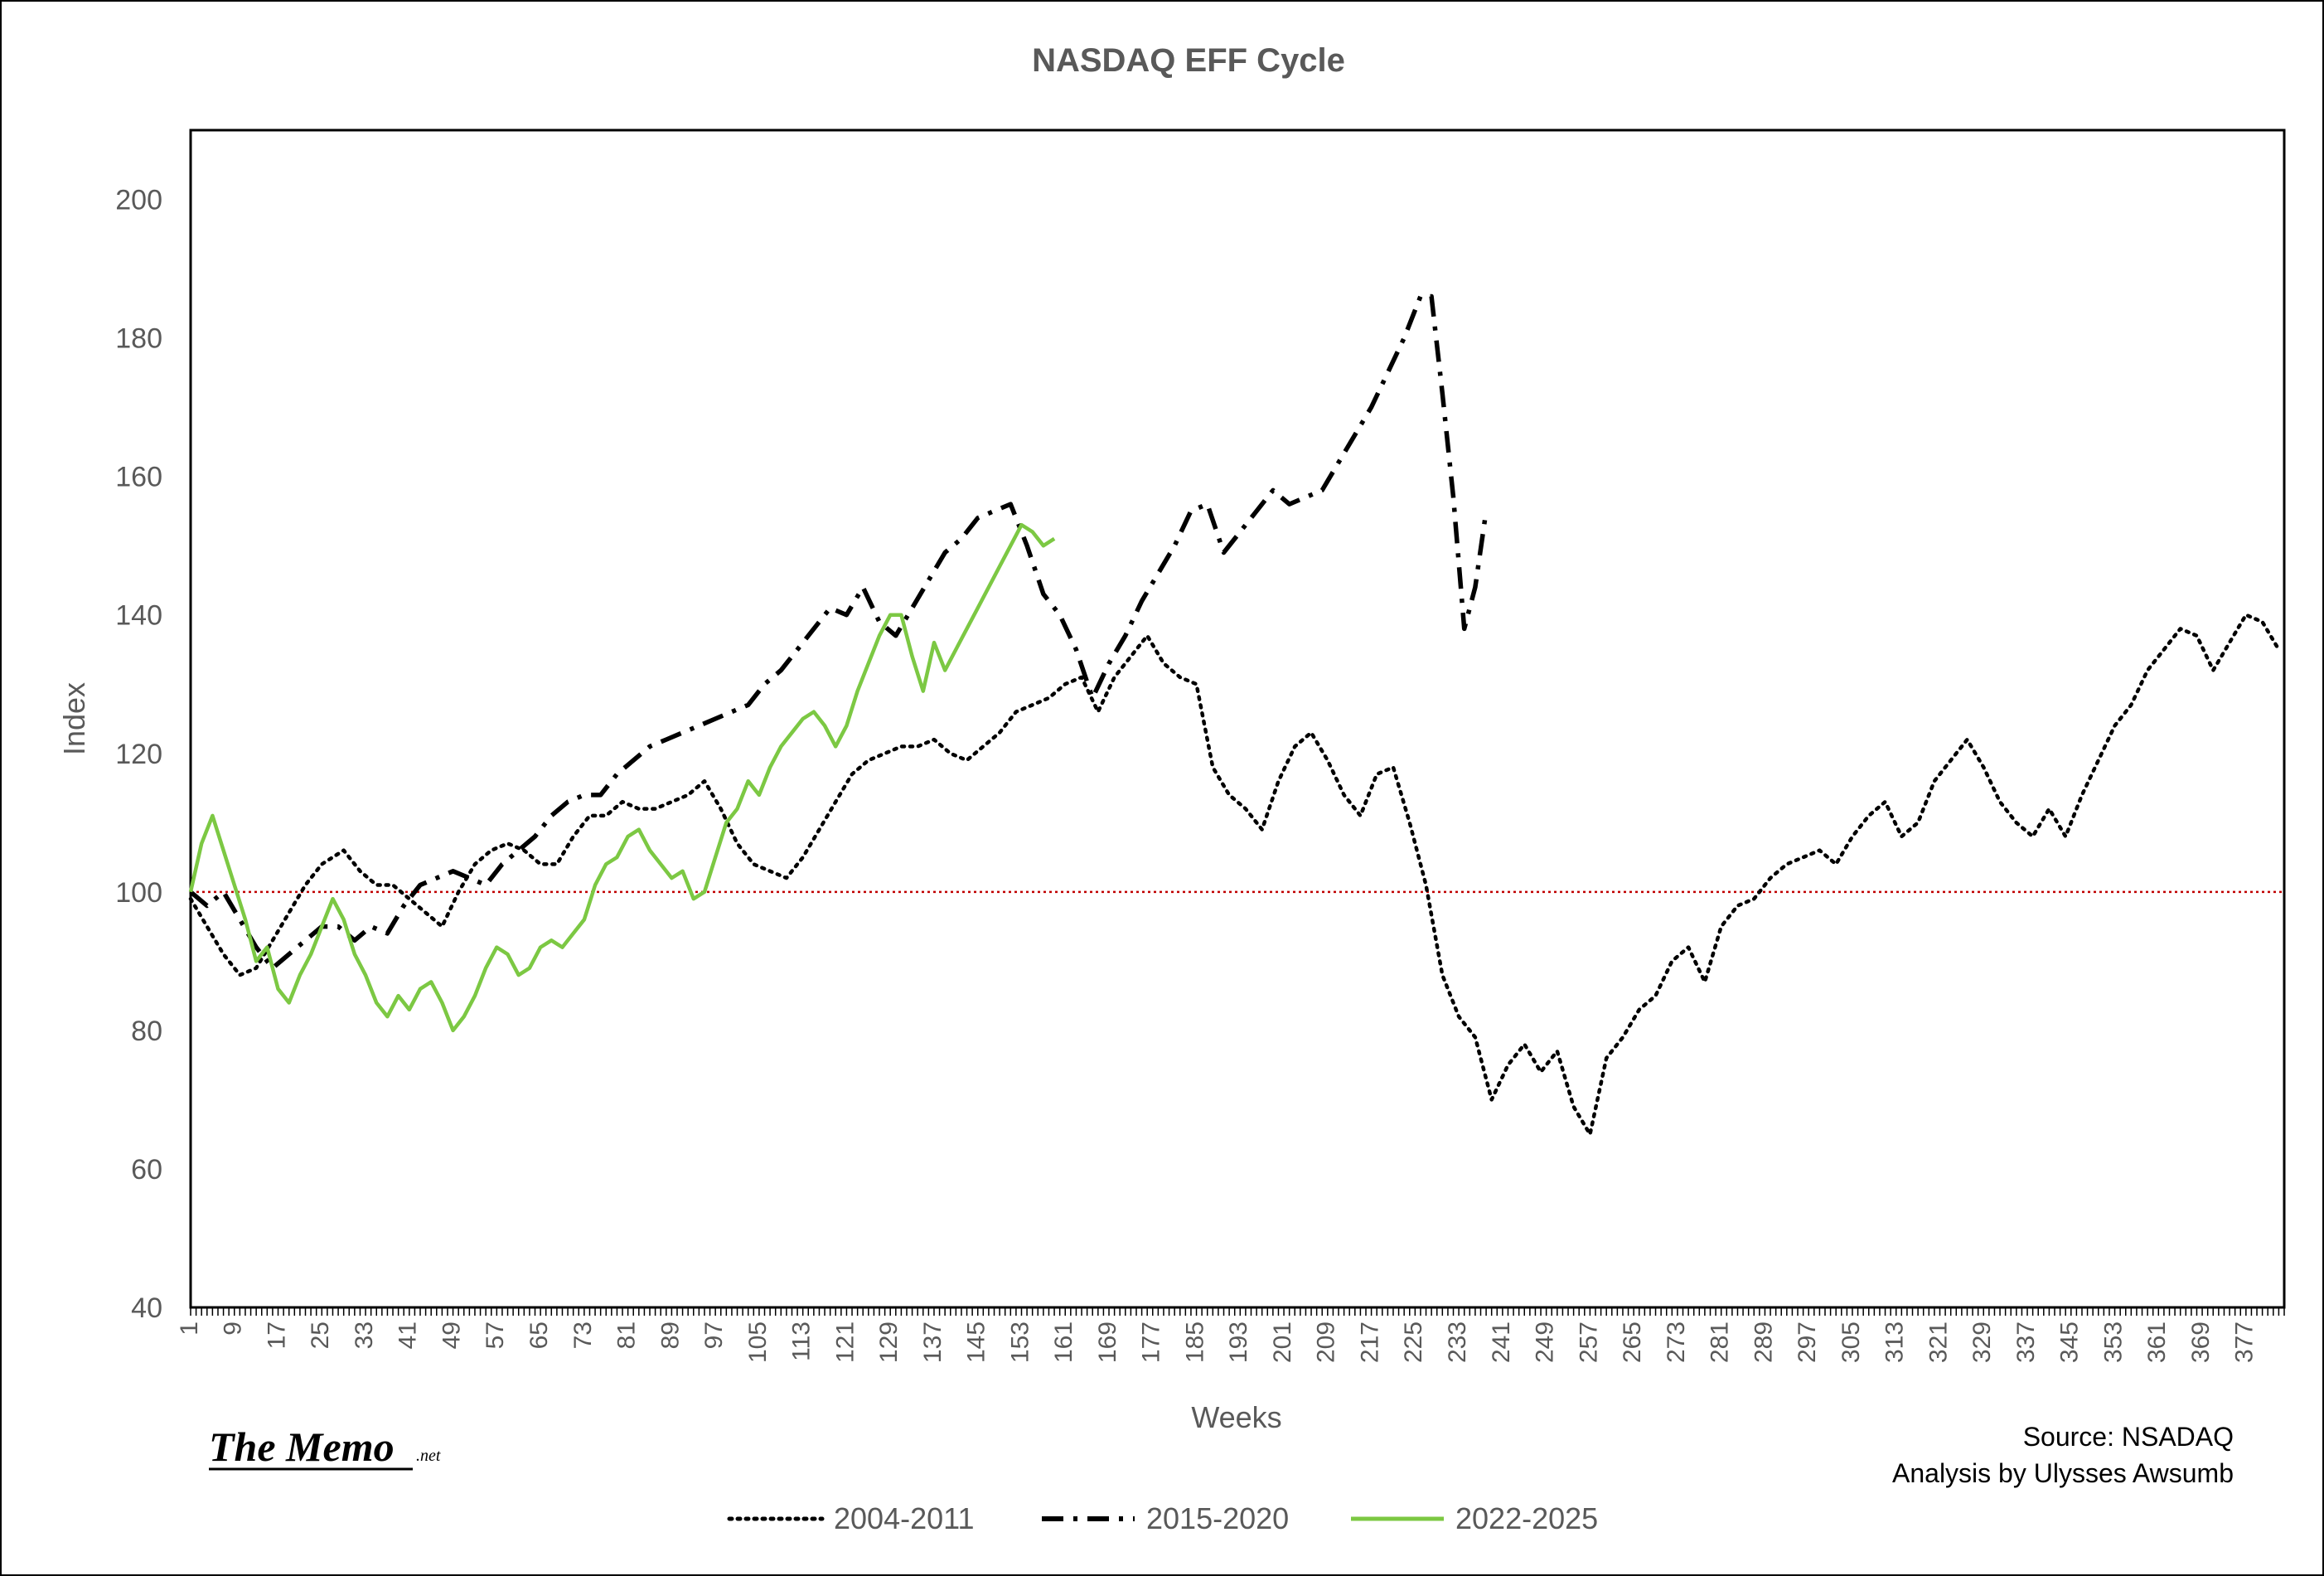  What do you see at coordinates (1588, 1342) in the screenshot?
I see `x-tick-label: 257` at bounding box center [1588, 1342].